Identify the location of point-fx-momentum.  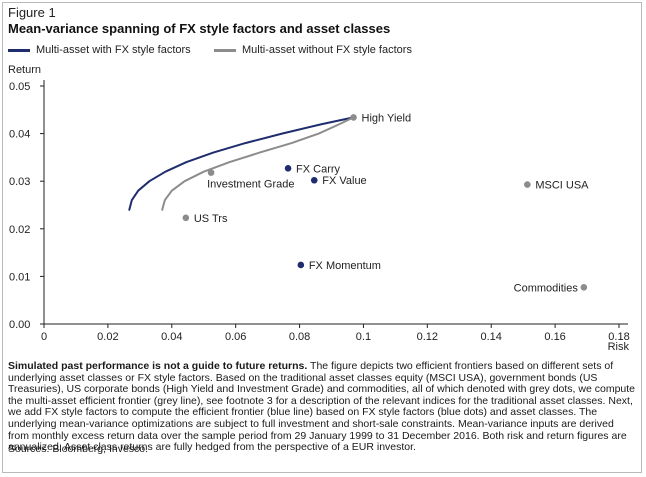
(301, 265).